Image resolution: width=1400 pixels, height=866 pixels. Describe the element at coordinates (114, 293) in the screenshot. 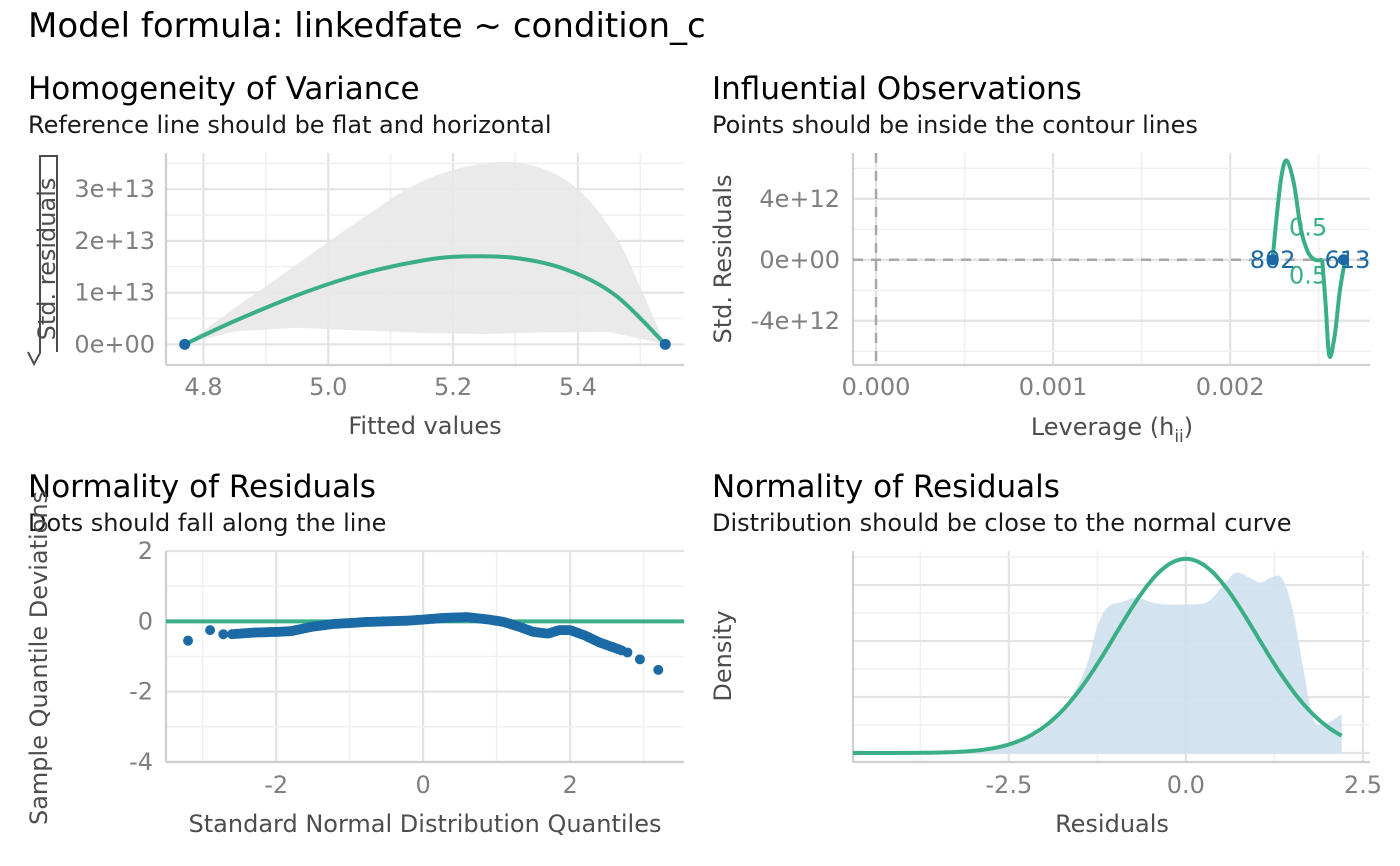

I see `y-tick-label: 1e+13` at that location.